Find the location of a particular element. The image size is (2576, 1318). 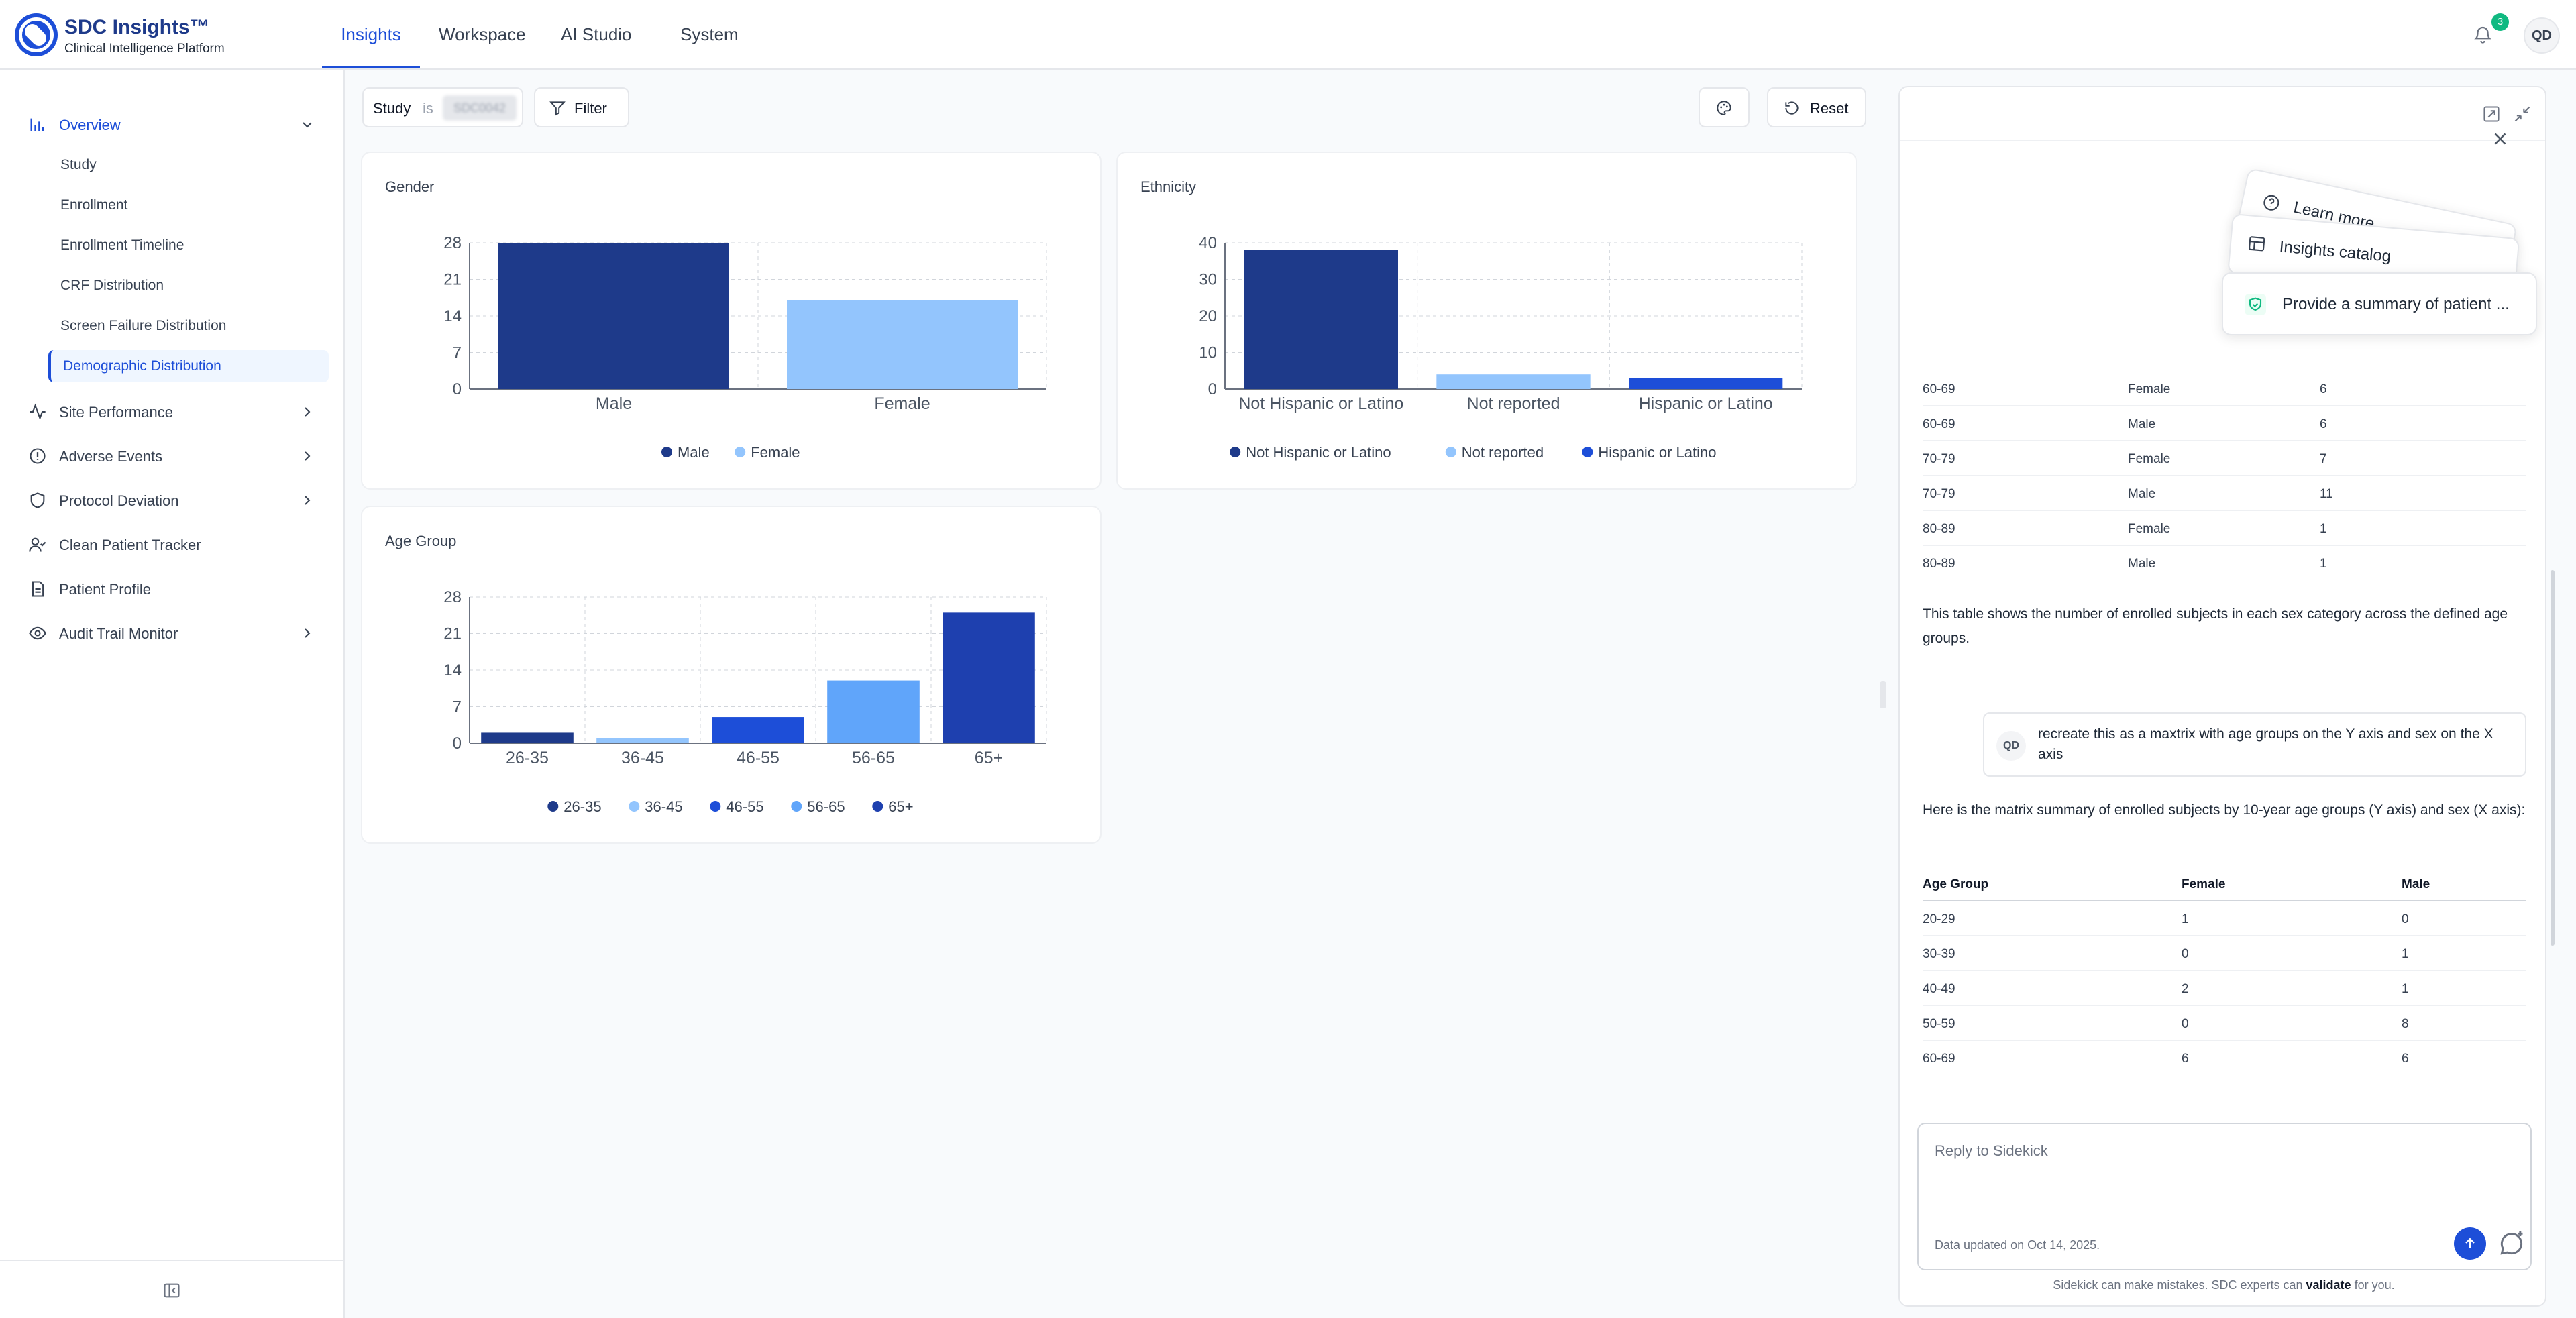

bar-not-reported is located at coordinates (1513, 381).